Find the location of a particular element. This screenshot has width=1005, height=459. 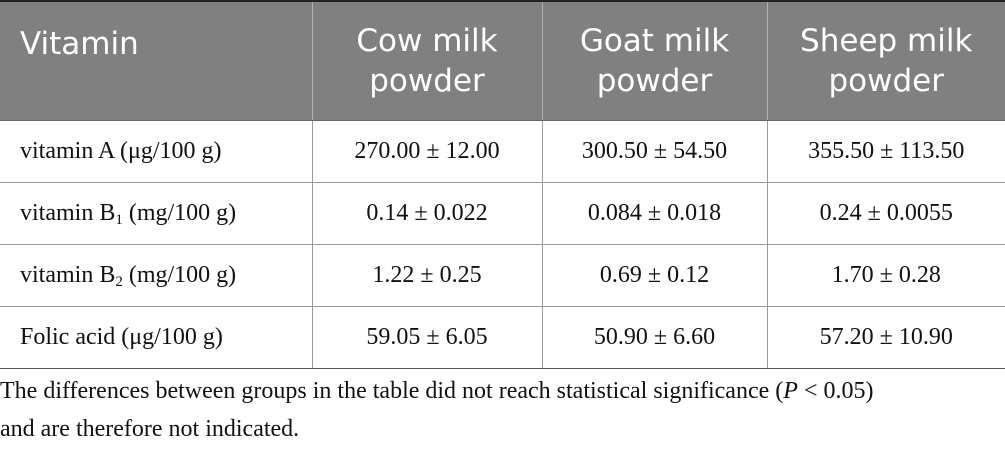

row-label-text: Folic acid (μg/100 g) is located at coordinates (121, 337).